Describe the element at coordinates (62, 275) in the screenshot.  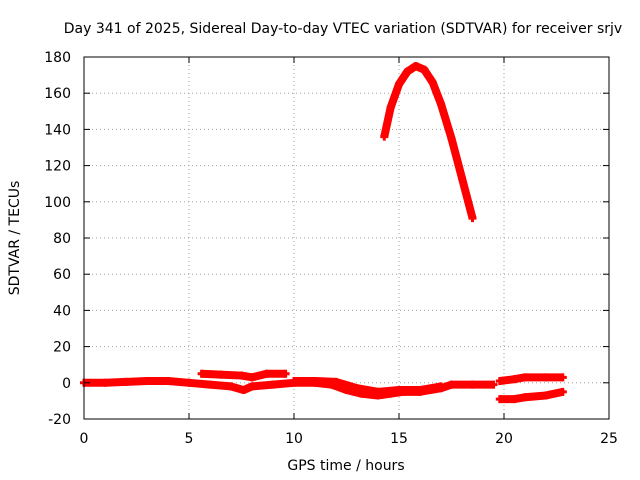
I see `y-tick-label: 60` at that location.